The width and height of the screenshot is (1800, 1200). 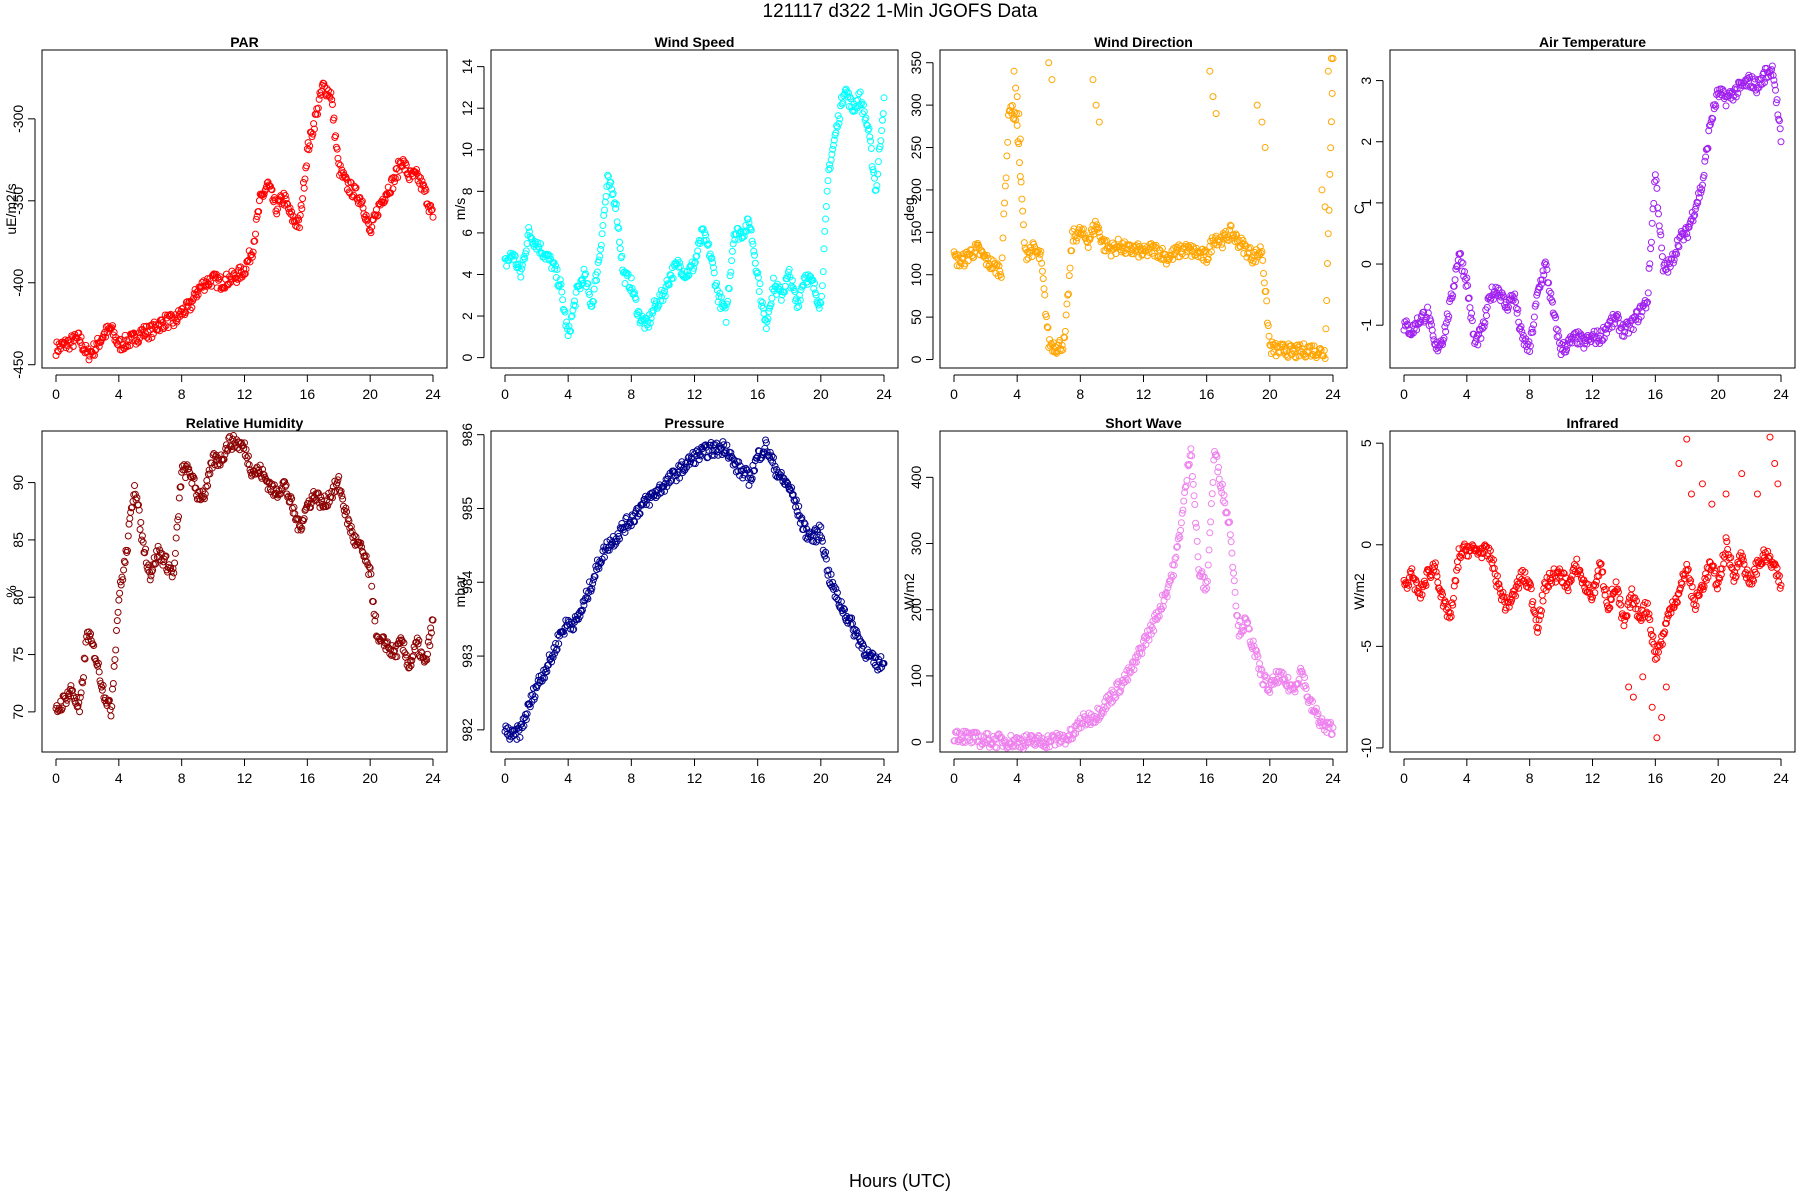 What do you see at coordinates (467, 150) in the screenshot?
I see `y-tick-label: 10` at bounding box center [467, 150].